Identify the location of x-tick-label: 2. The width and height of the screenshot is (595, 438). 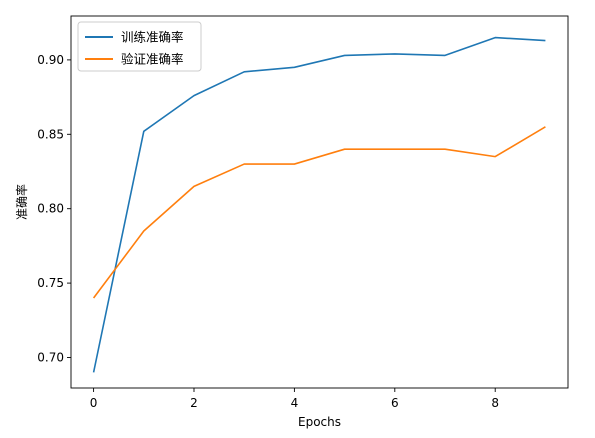
(194, 403).